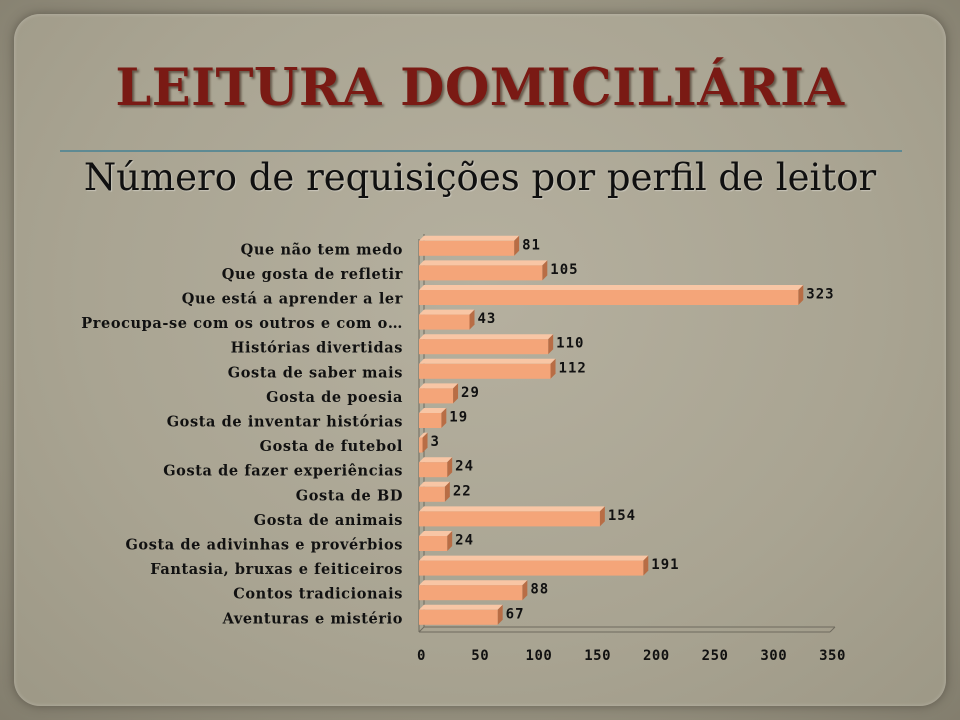 This screenshot has width=960, height=720. What do you see at coordinates (312, 618) in the screenshot?
I see `category-label: Aventuras e mistério` at bounding box center [312, 618].